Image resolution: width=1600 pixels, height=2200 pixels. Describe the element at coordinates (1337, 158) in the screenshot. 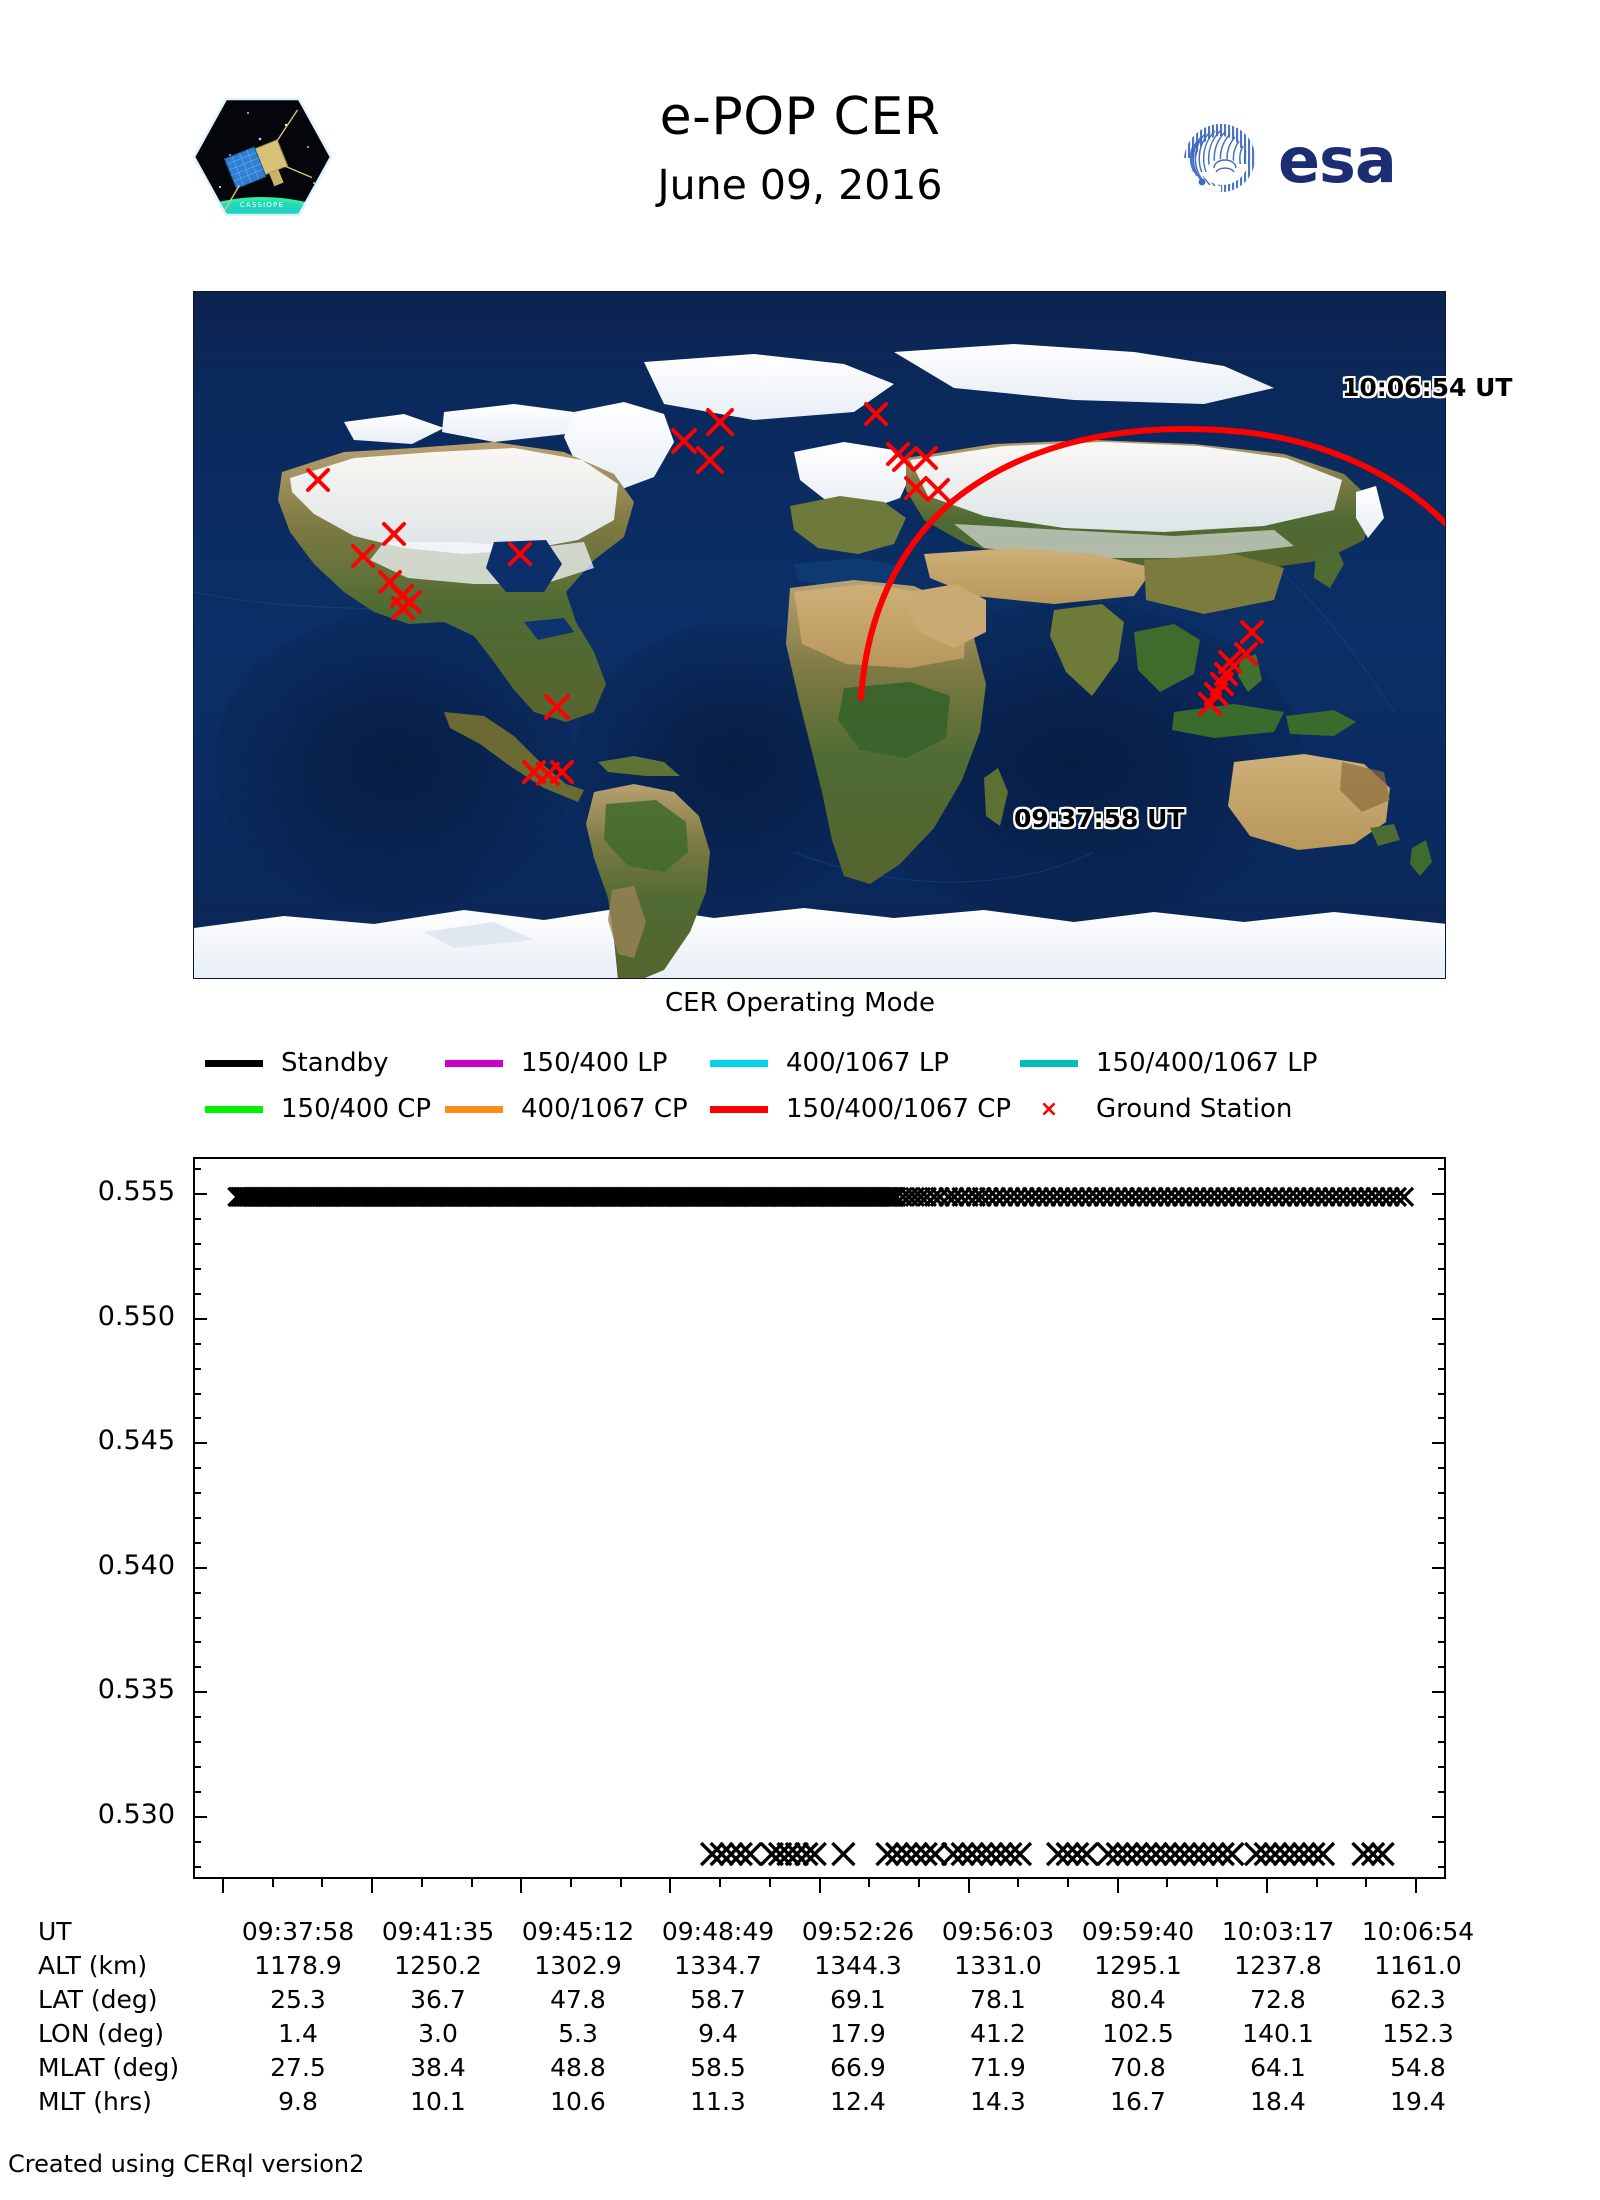

I see `svg-text: esa` at that location.